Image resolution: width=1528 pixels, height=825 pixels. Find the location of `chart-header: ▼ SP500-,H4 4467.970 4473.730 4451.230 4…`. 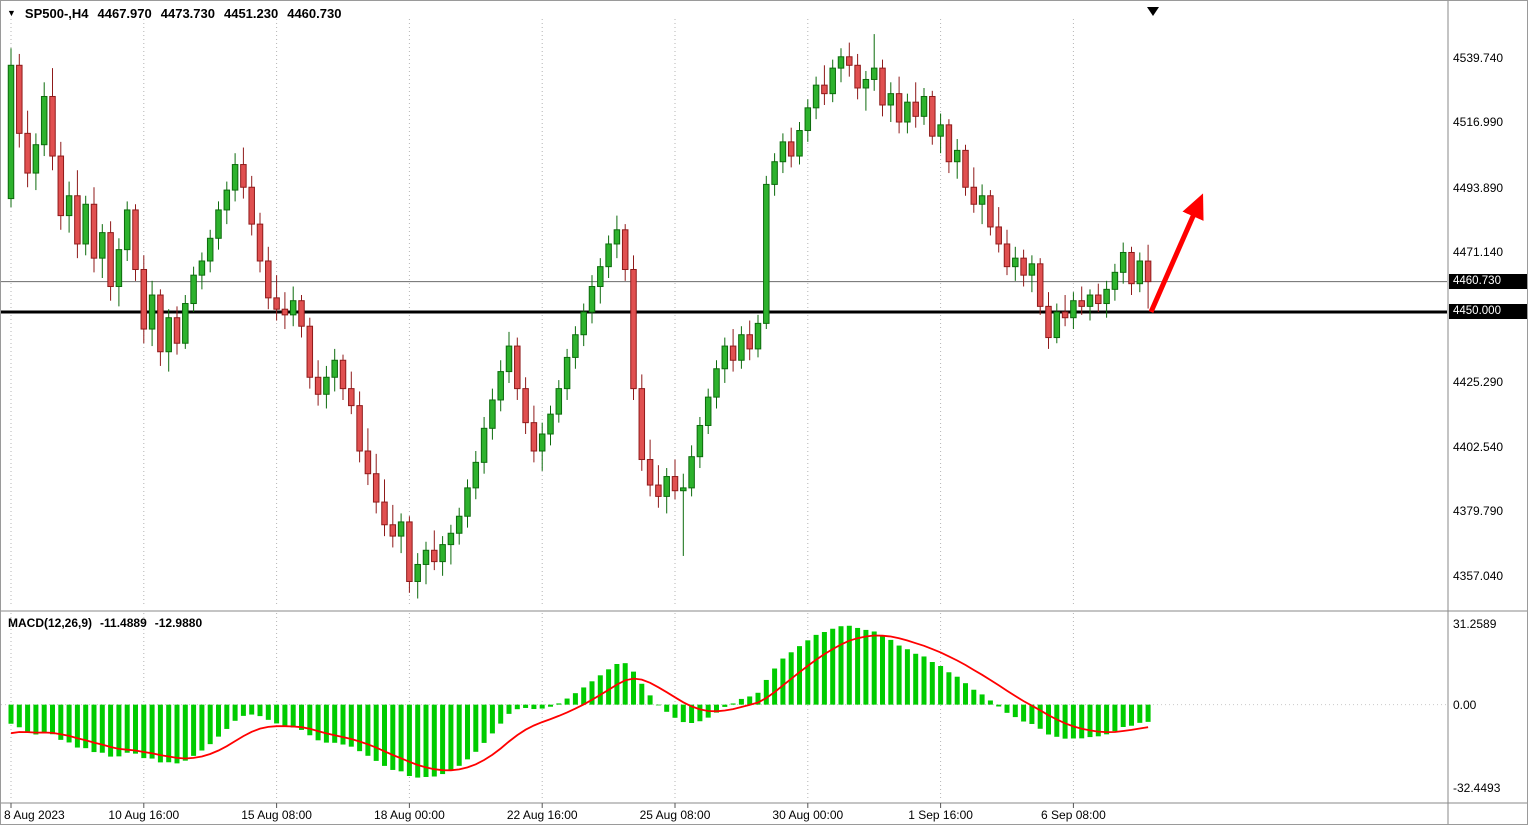

chart-header: ▼ SP500-,H4 4467.970 4473.730 4451.230 4… is located at coordinates (174, 13).